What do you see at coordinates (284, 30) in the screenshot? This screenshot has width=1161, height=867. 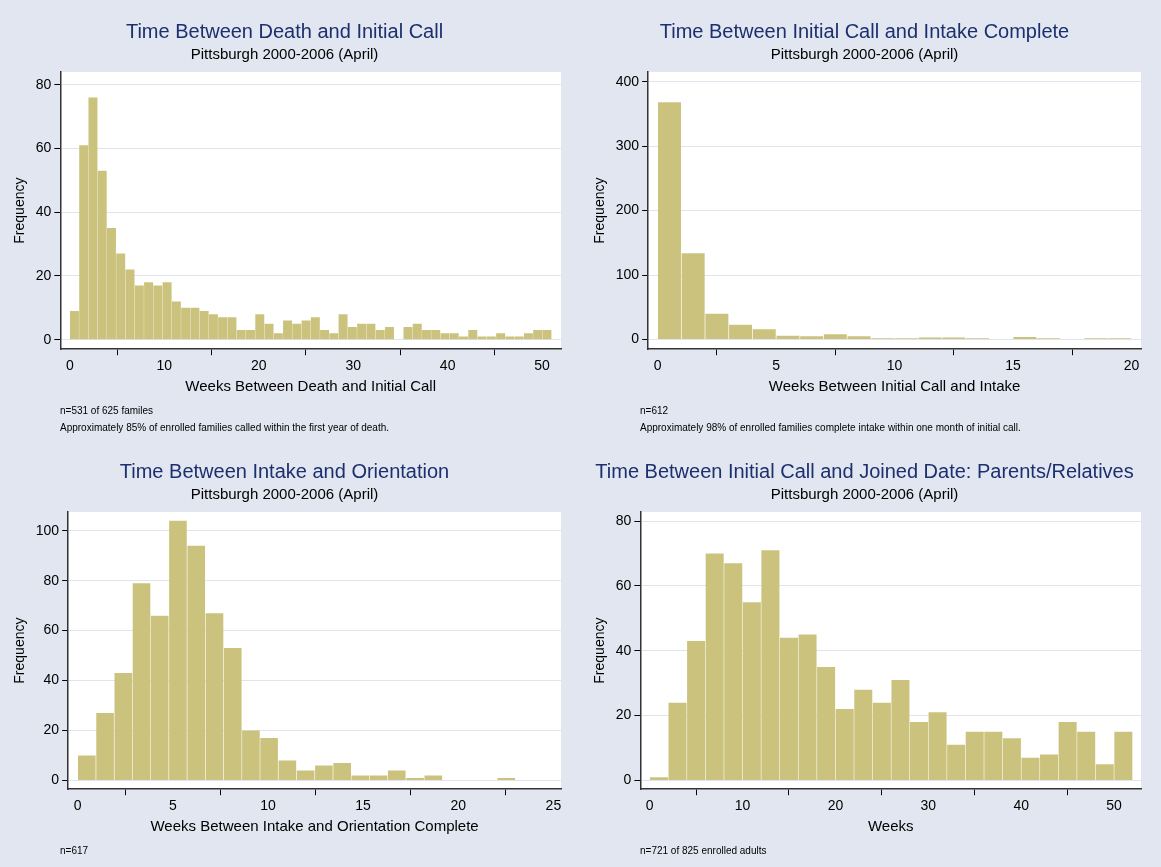 I see `chart-title: Time Between Death and Initial Call` at bounding box center [284, 30].